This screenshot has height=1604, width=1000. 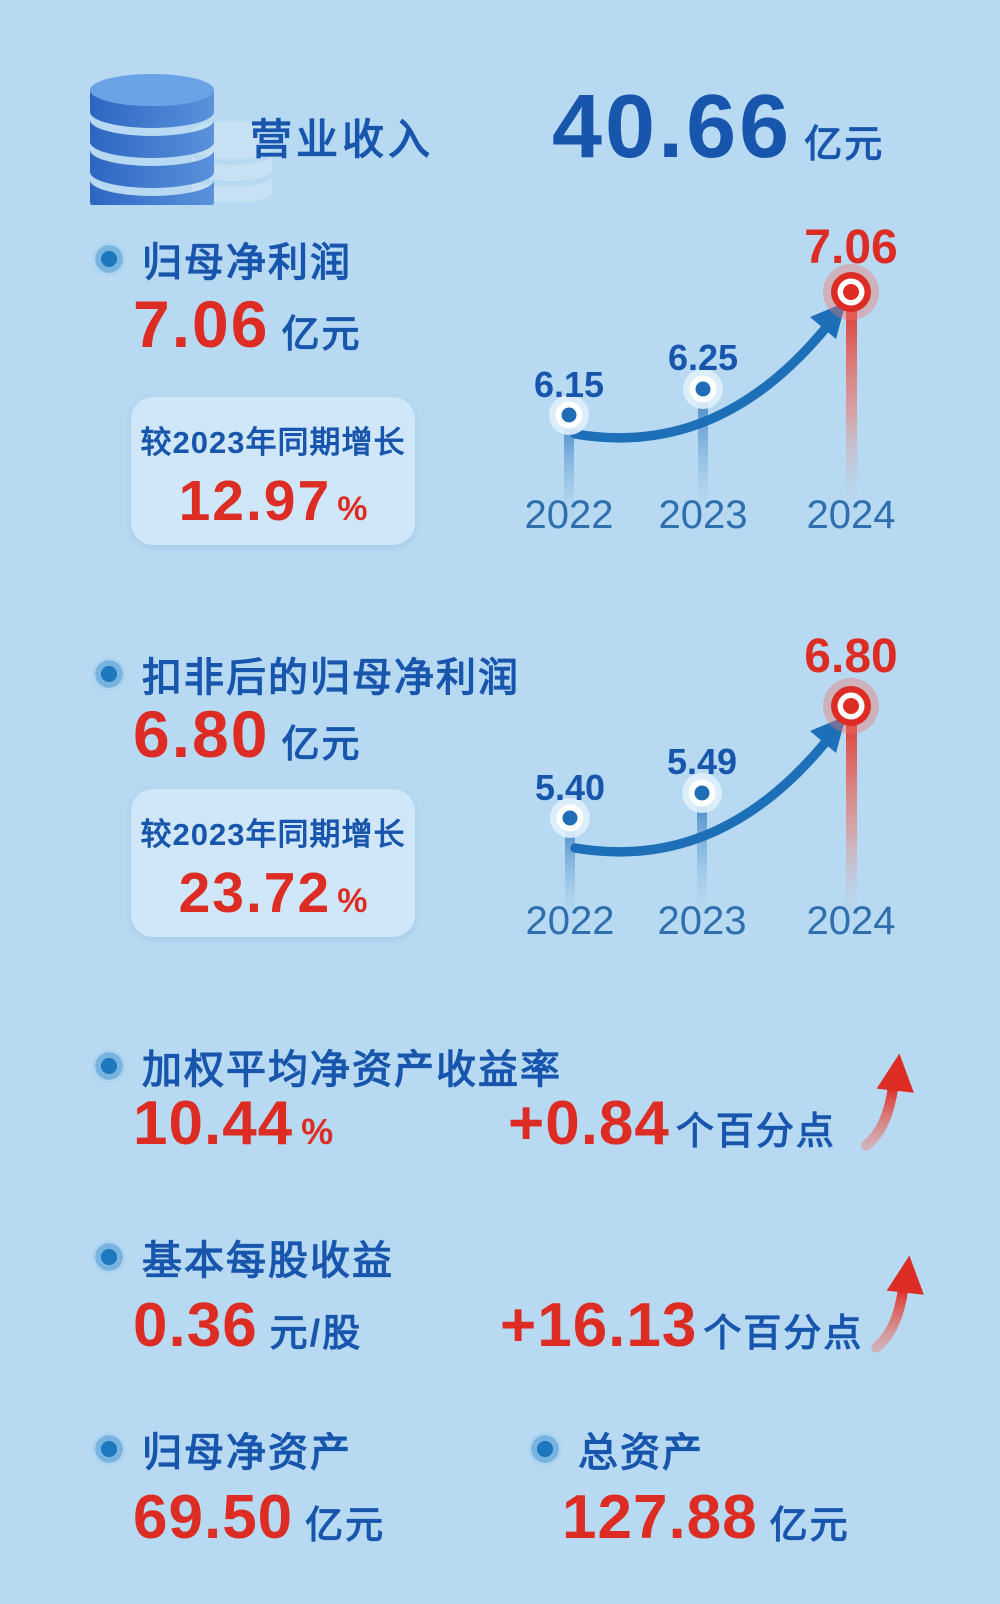 What do you see at coordinates (213, 1123) in the screenshot?
I see `roe-value: 10.44` at bounding box center [213, 1123].